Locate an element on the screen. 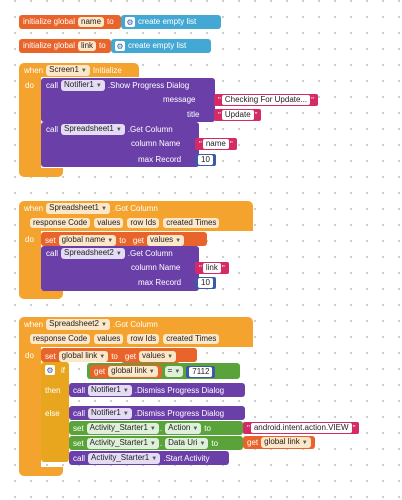 The image size is (402, 500). initialize-global-label: initialize global is located at coordinates (49, 21).